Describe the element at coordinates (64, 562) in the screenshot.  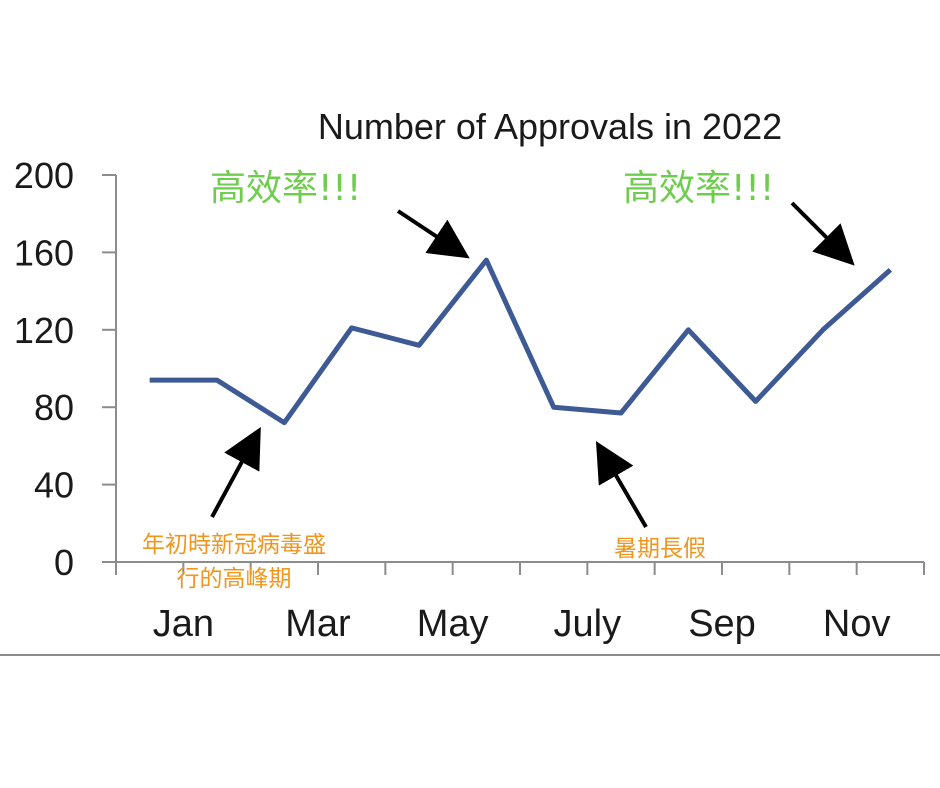
I see `y-tick-label: 0` at that location.